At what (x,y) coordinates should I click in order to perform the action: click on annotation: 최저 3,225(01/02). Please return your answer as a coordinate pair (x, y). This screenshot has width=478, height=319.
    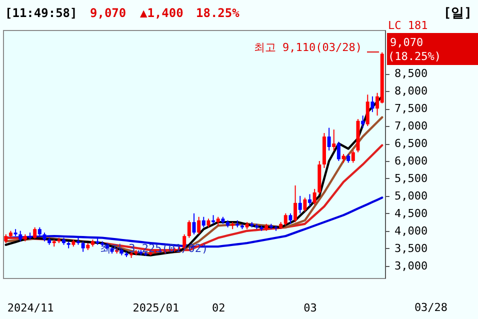
    Looking at the image, I should click on (154, 248).